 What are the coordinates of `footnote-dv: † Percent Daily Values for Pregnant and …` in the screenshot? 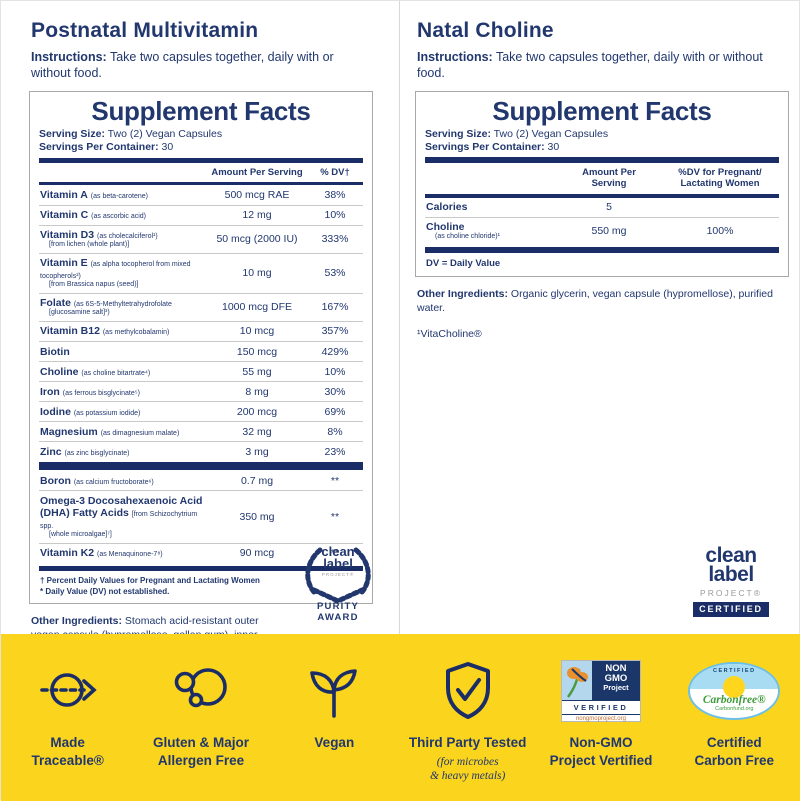 It's located at (150, 580).